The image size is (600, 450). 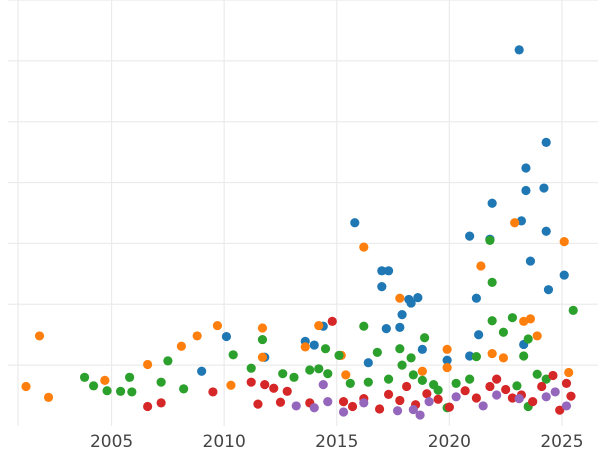 I want to click on x-axis-tick-labels: 2005 2010 2015 2020 2025, so click(x=337, y=441).